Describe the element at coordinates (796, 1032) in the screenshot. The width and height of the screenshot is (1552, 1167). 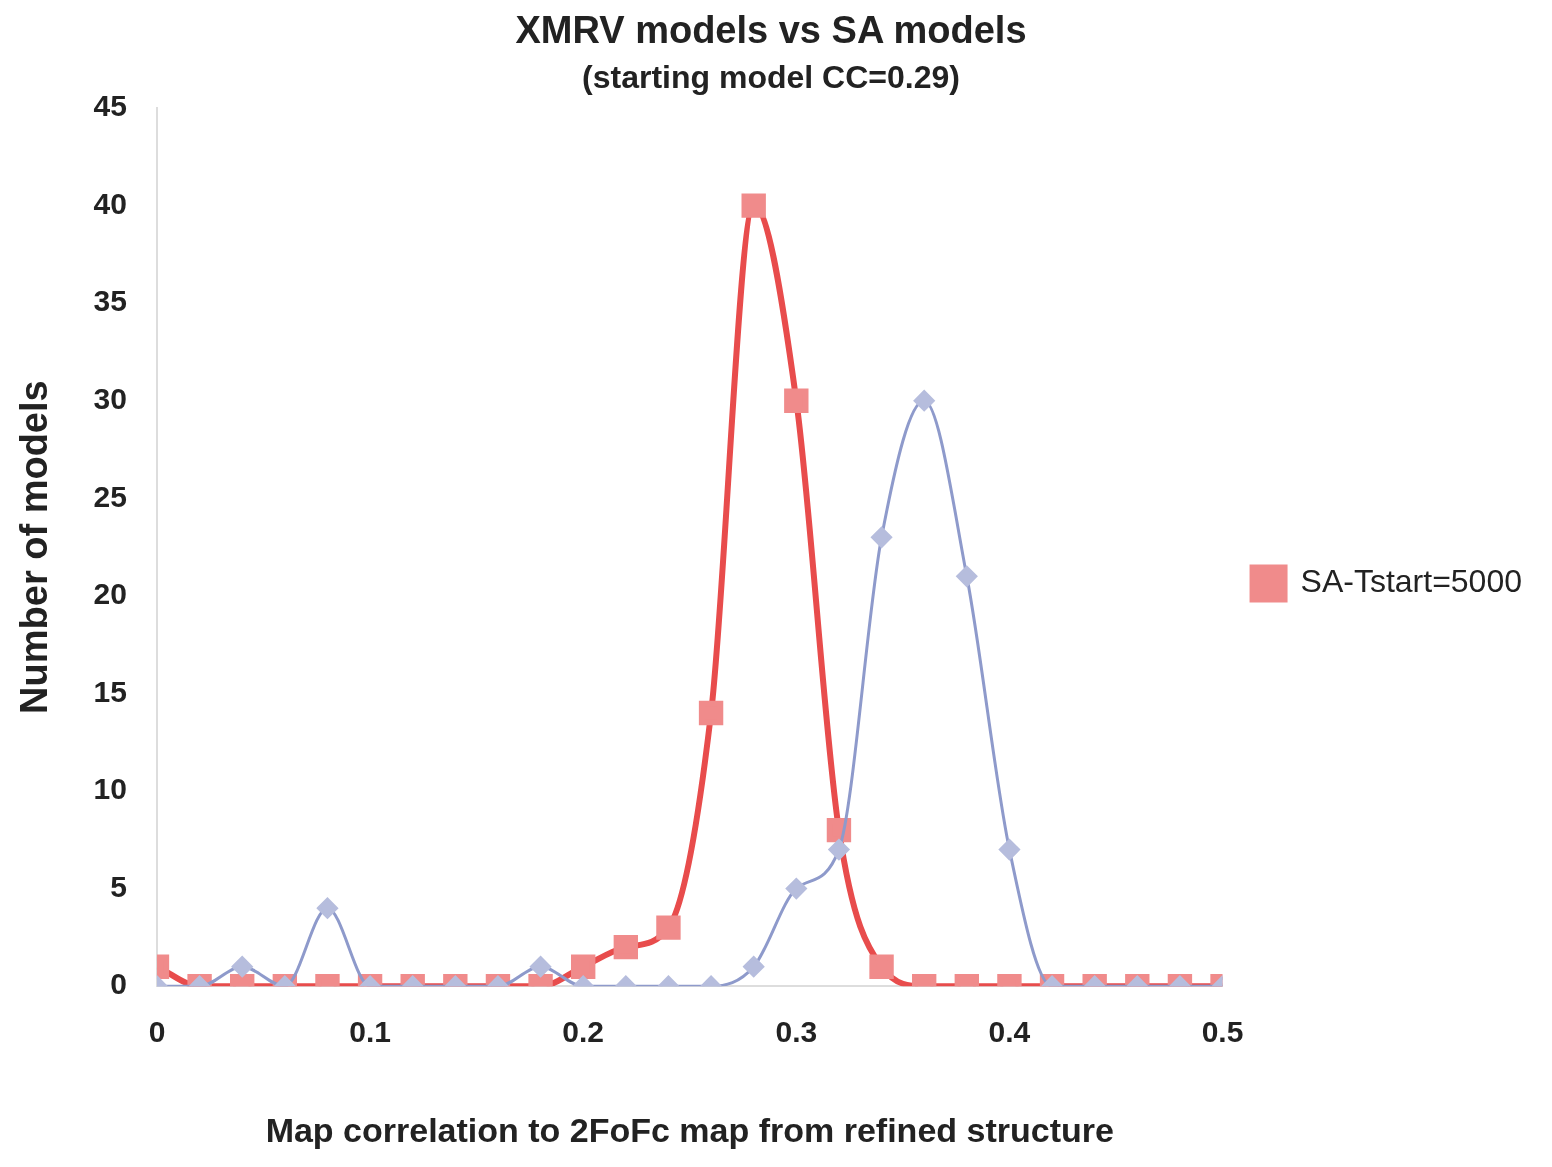
I see `x-tick-label: 0.3` at that location.